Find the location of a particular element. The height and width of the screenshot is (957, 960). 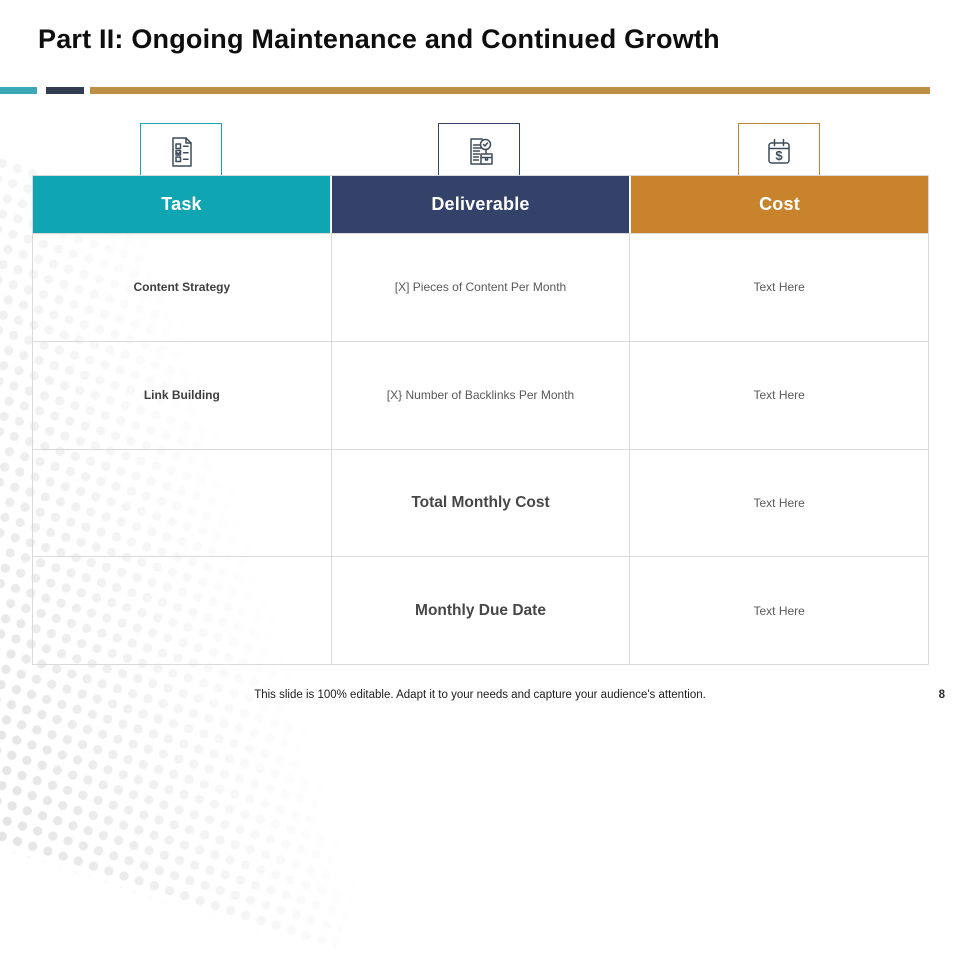

cell-deliverable: Monthly Due Date is located at coordinates (480, 610).